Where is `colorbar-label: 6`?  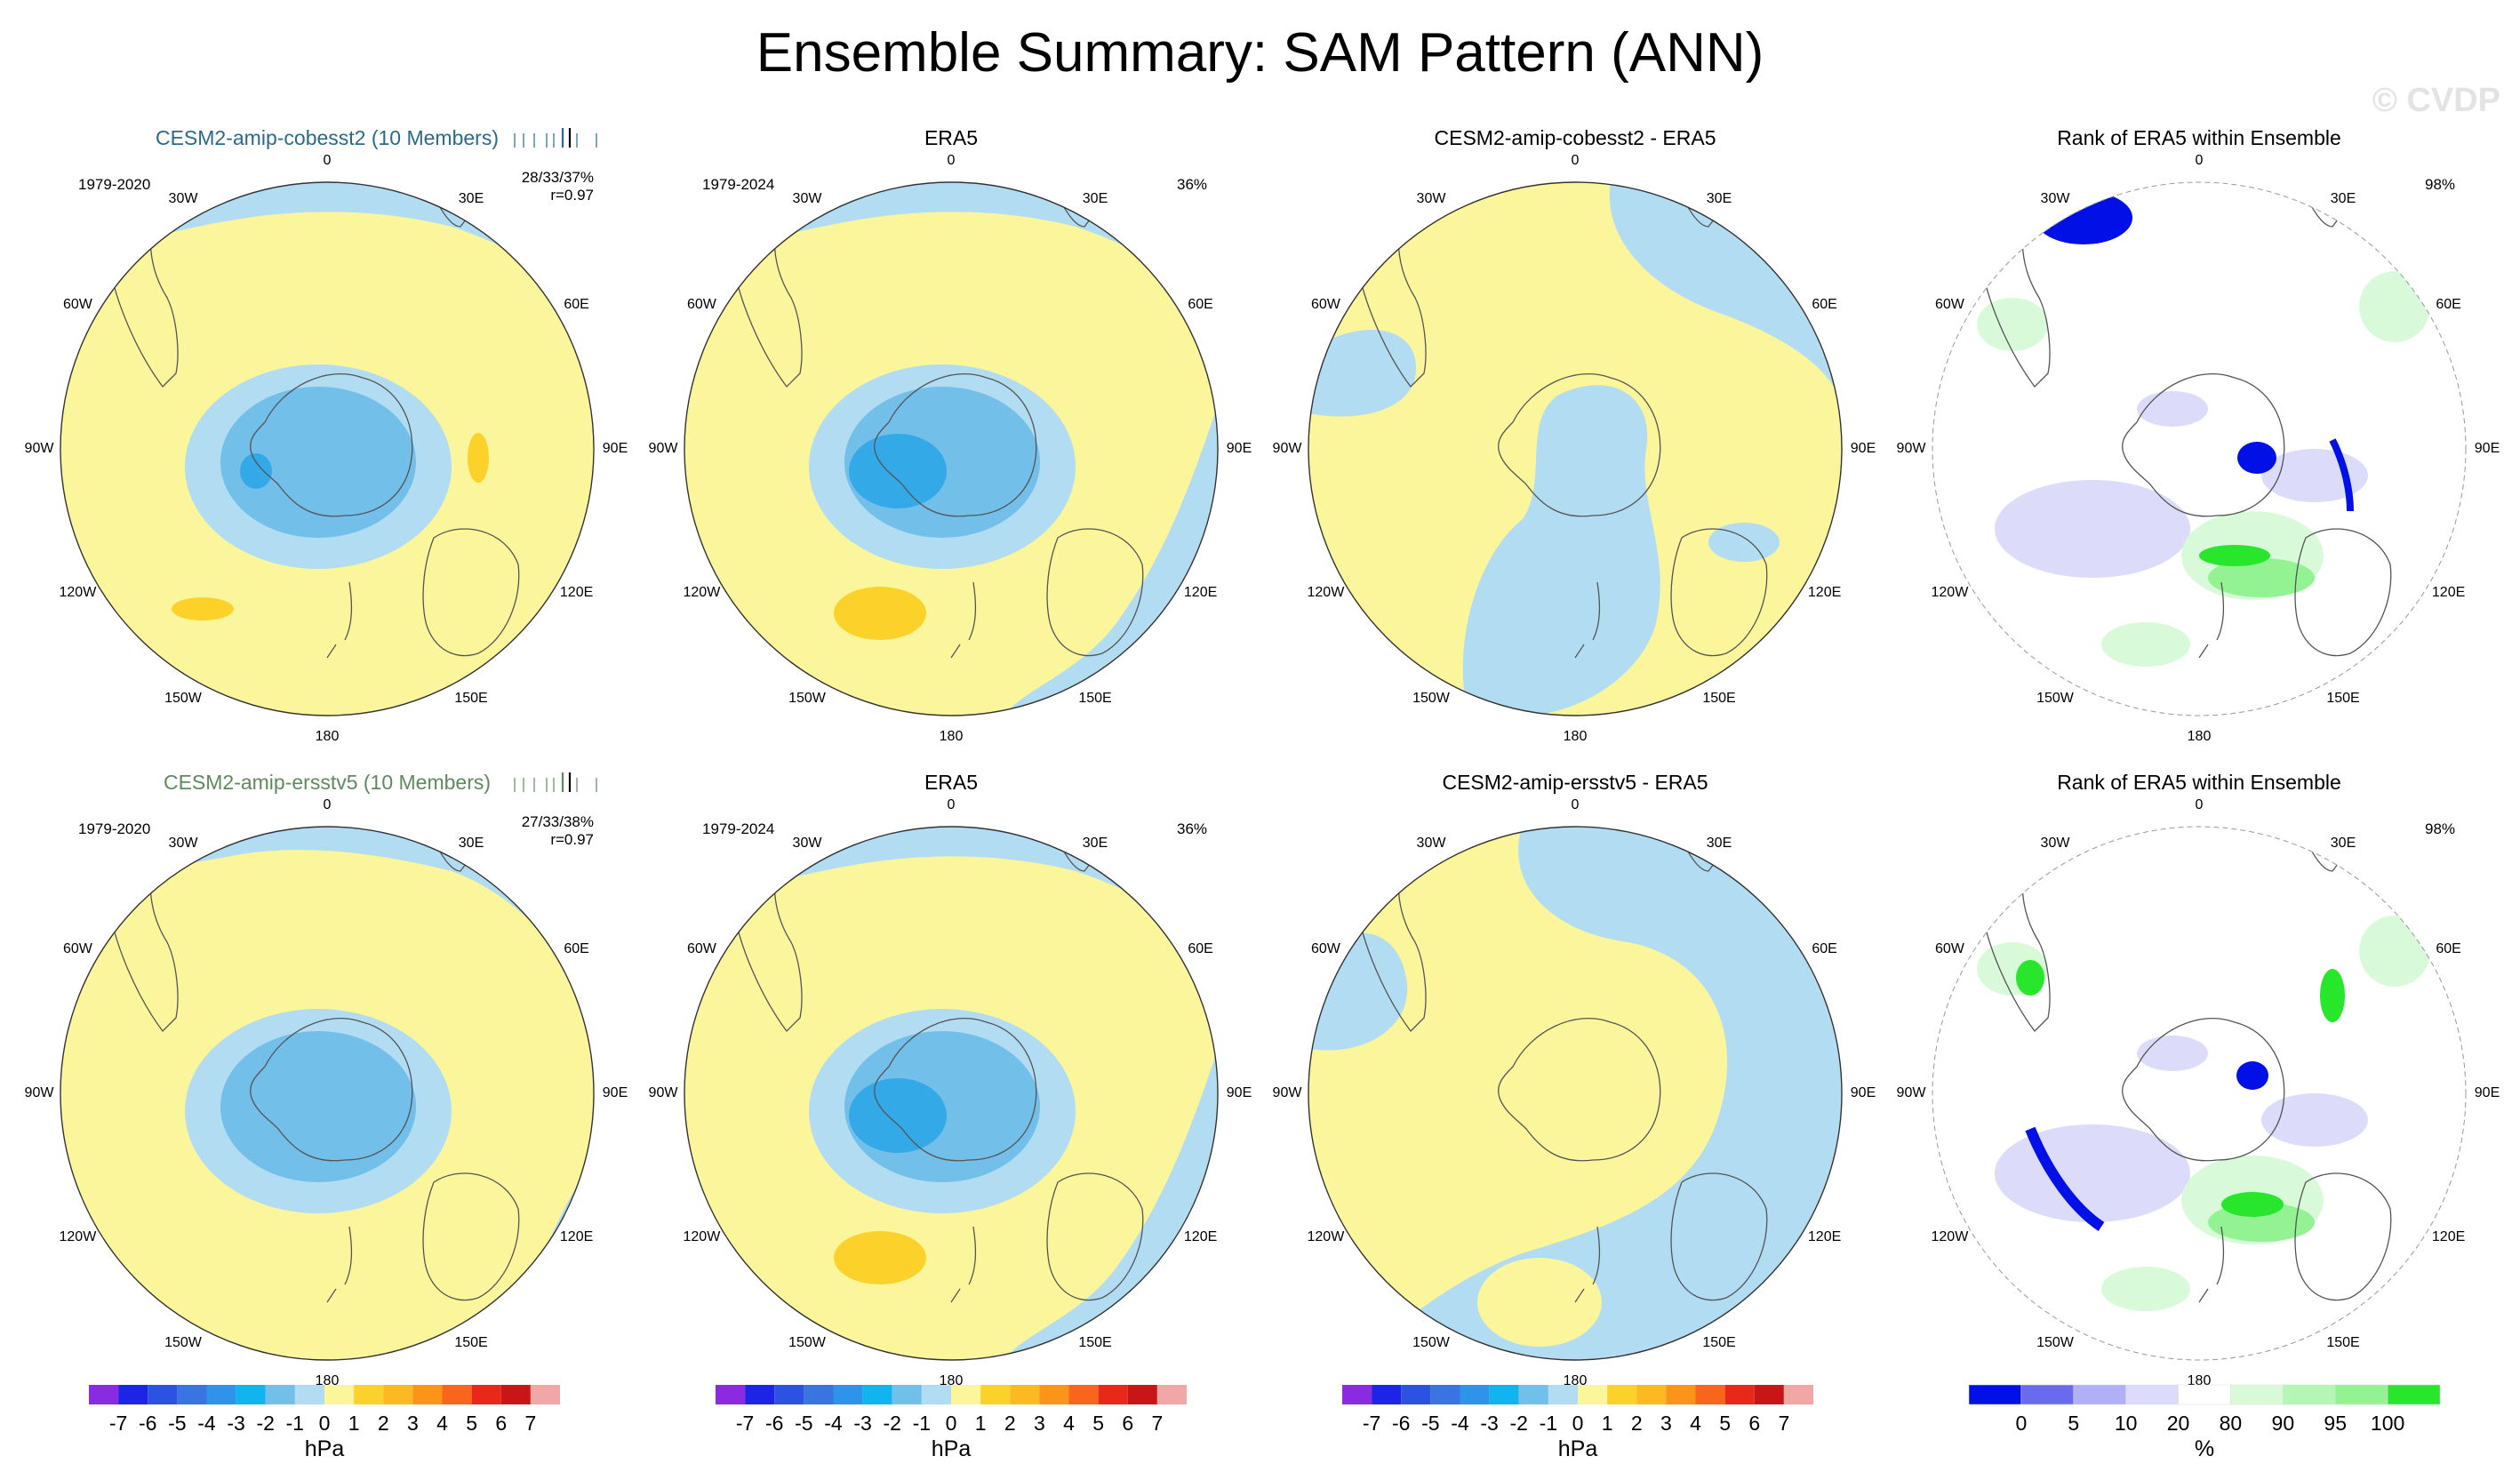 colorbar-label: 6 is located at coordinates (1754, 1423).